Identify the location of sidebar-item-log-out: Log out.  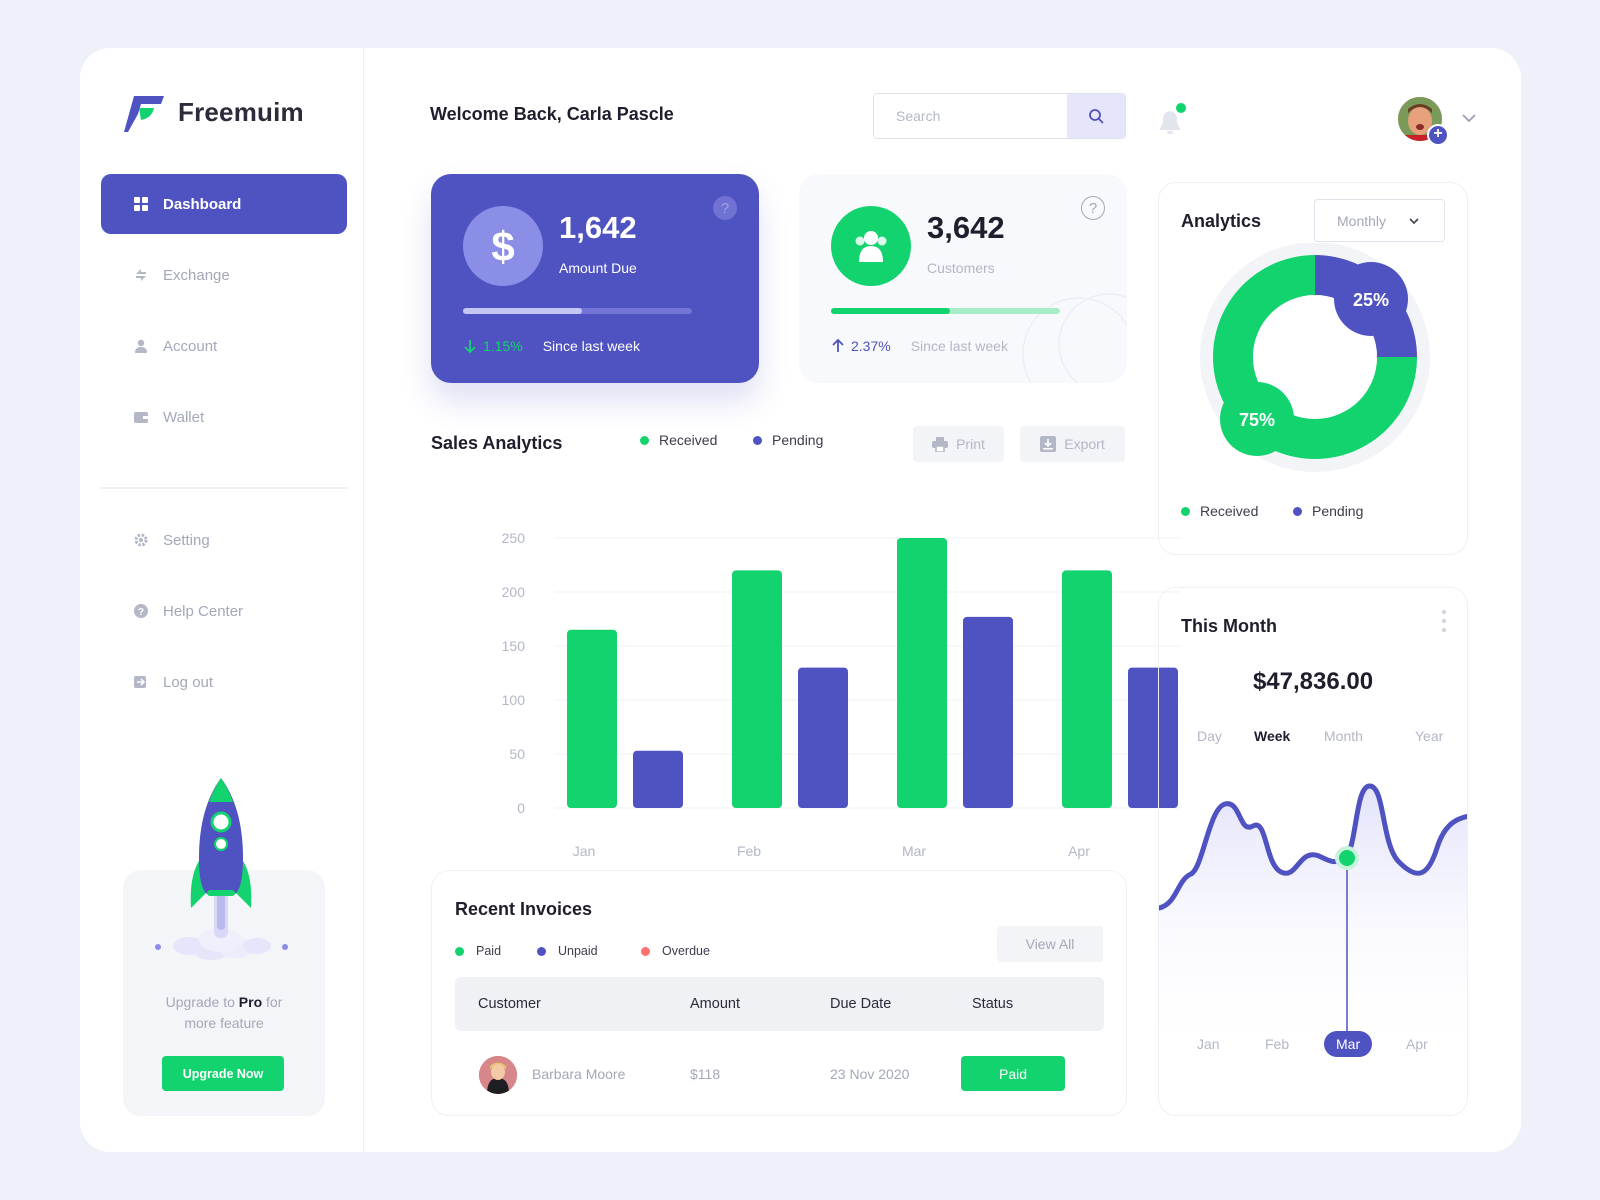
(224, 682).